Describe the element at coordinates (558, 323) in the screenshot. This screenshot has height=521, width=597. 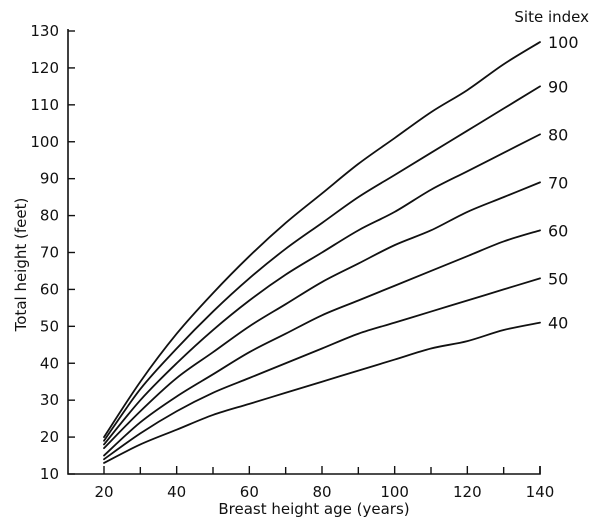
I see `site-index-40-label: 40` at that location.